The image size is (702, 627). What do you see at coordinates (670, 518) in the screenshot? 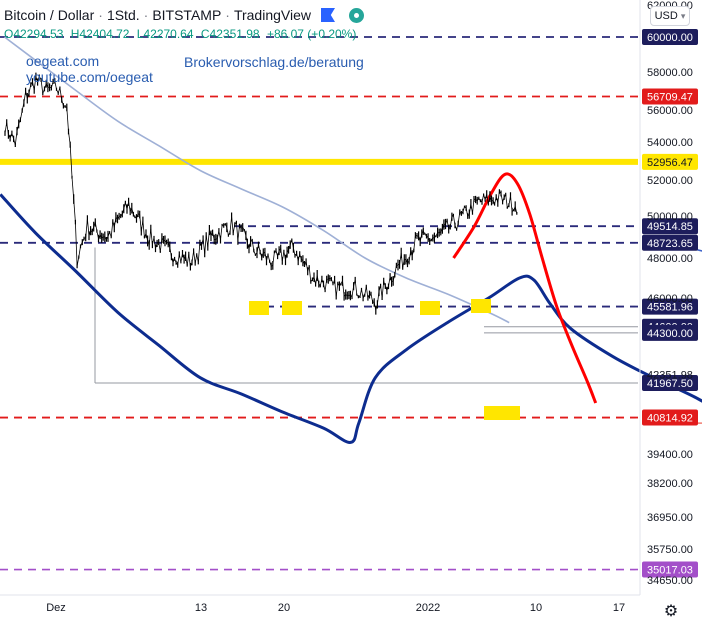
I see `price-tick-label: 36950.00` at bounding box center [670, 518].